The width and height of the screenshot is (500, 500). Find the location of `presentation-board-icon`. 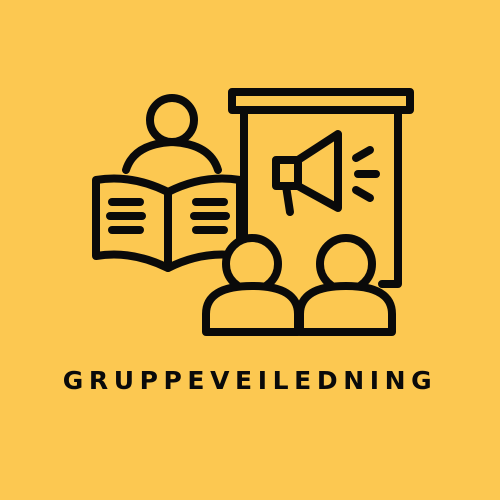

presentation-board-icon is located at coordinates (321, 188).